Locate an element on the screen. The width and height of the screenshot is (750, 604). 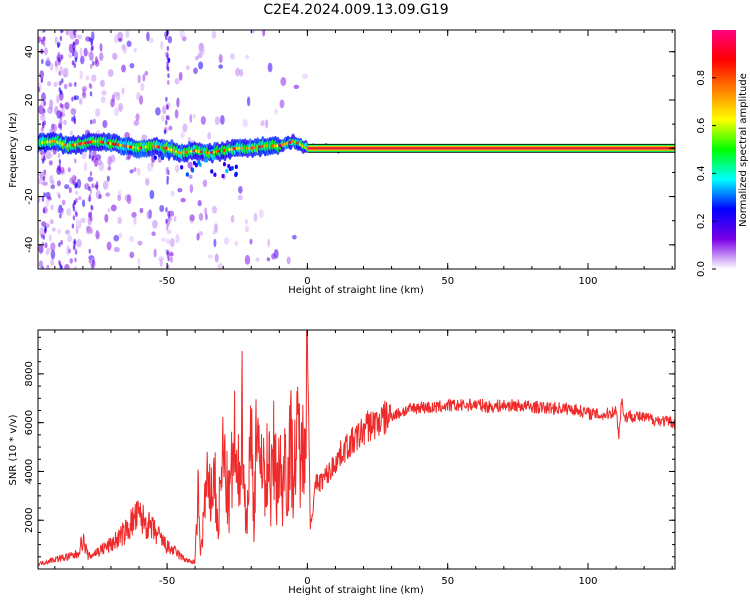
colorbar-tick-label: 0.2 is located at coordinates (701, 221).